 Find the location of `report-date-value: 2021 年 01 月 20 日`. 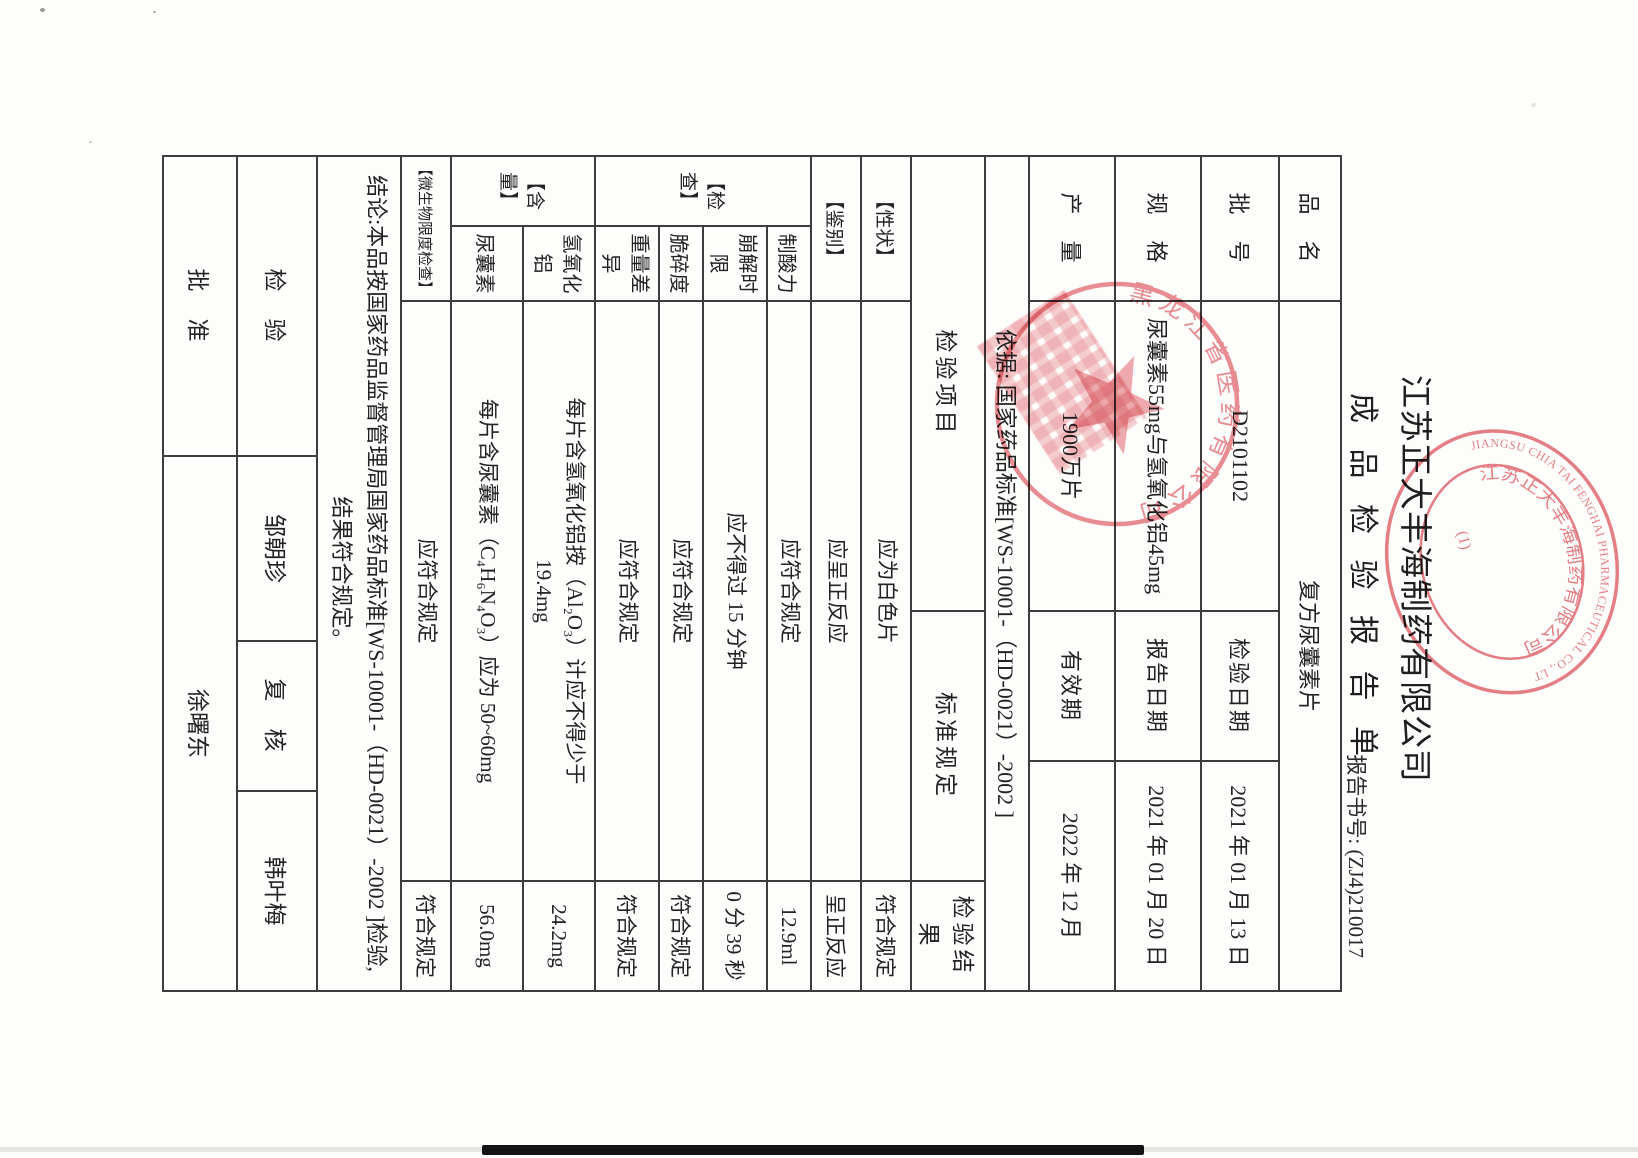

report-date-value: 2021 年 01 月 20 日 is located at coordinates (1158, 876).